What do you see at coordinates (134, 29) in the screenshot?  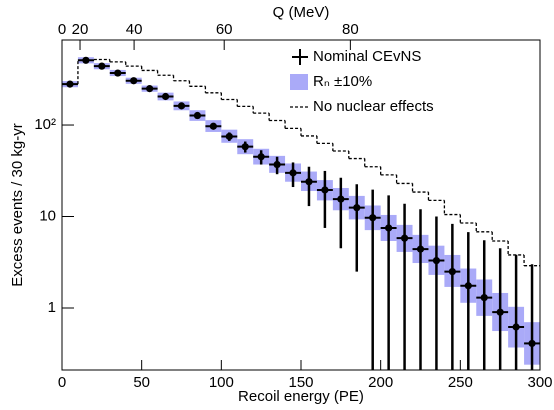 I see `x2-tick-label: 40` at bounding box center [134, 29].